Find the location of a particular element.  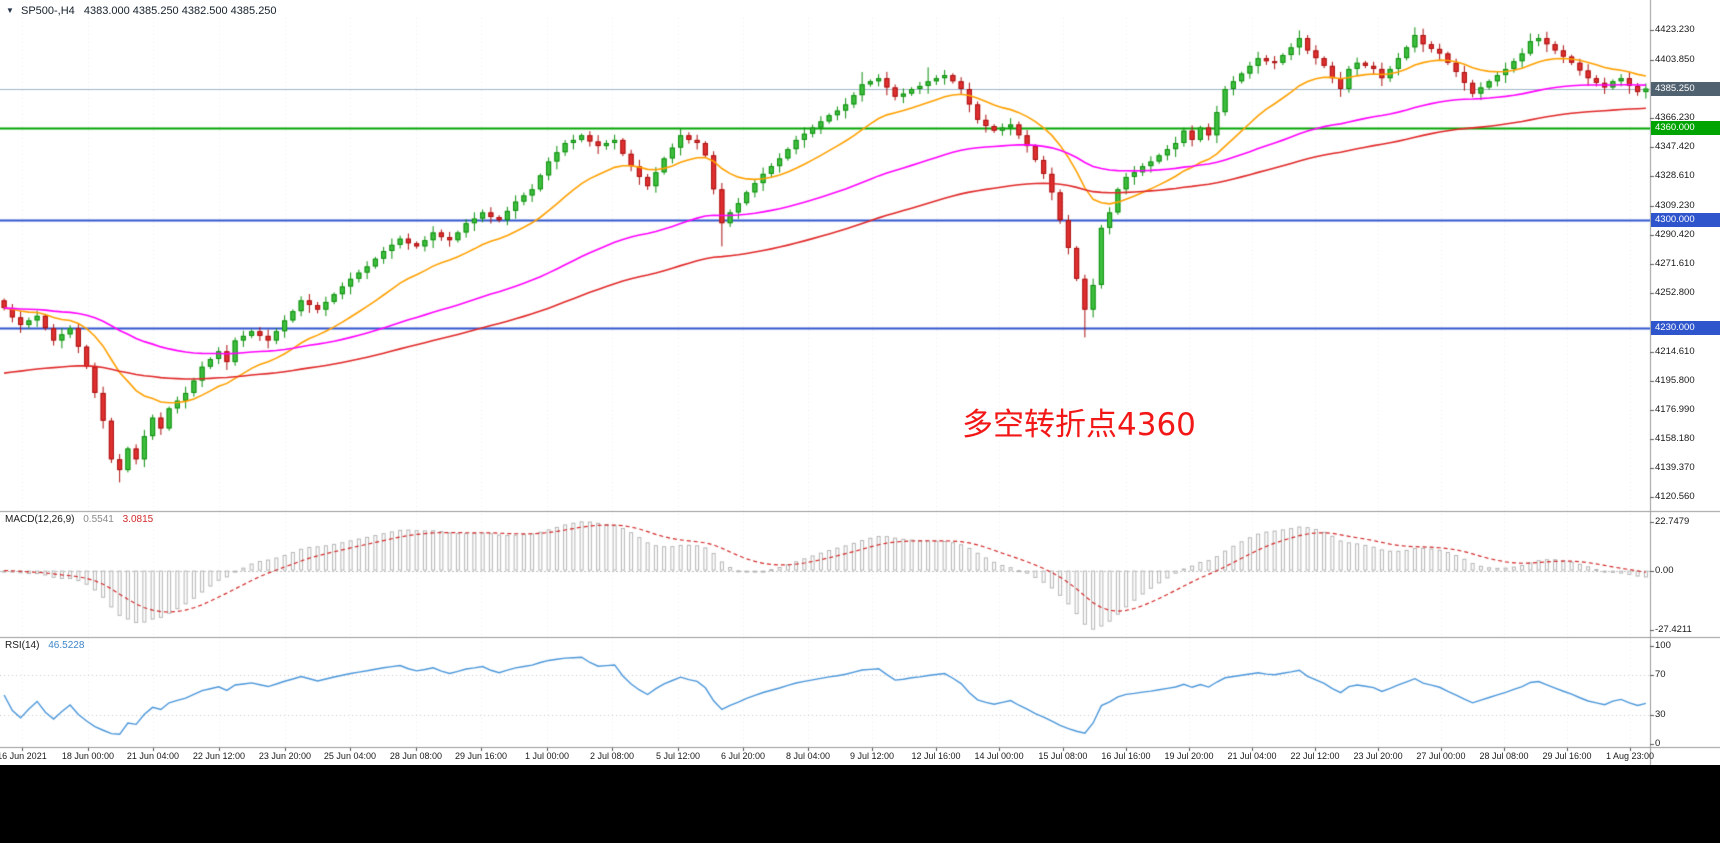

time-axis-label: 29 Jul 16:00 is located at coordinates (1567, 756).